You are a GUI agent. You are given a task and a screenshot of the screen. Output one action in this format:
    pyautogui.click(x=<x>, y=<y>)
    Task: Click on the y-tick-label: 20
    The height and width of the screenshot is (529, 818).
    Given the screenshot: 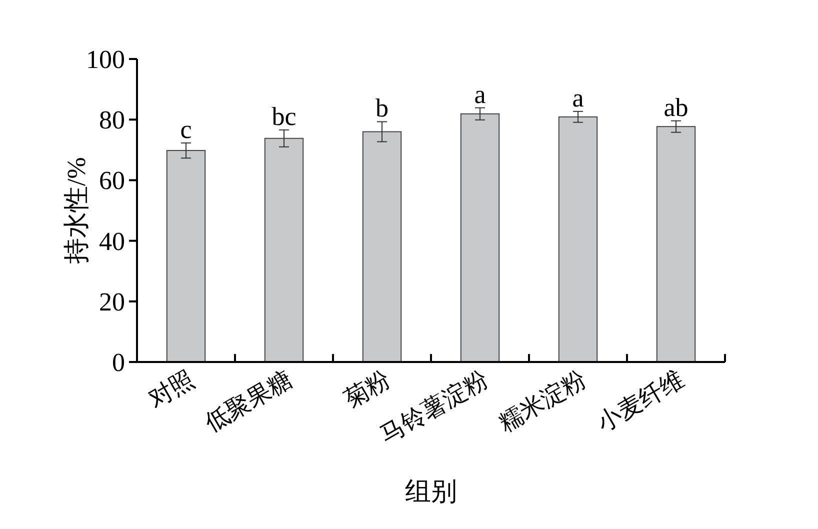 What is the action you would take?
    pyautogui.click(x=112, y=301)
    